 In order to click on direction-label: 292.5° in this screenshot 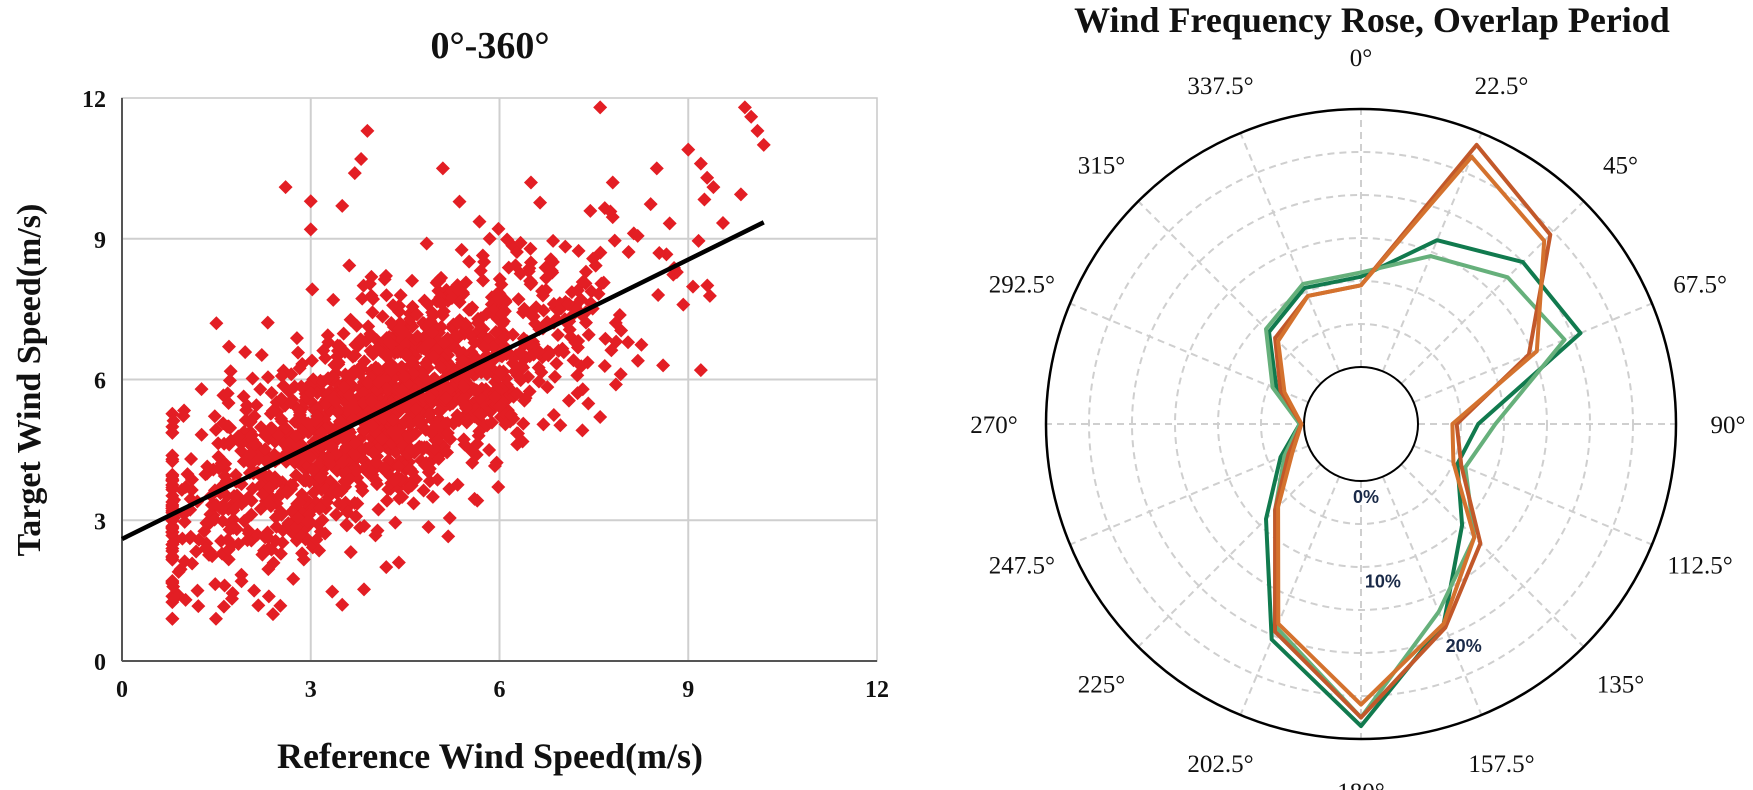, I will do `click(1022, 285)`.